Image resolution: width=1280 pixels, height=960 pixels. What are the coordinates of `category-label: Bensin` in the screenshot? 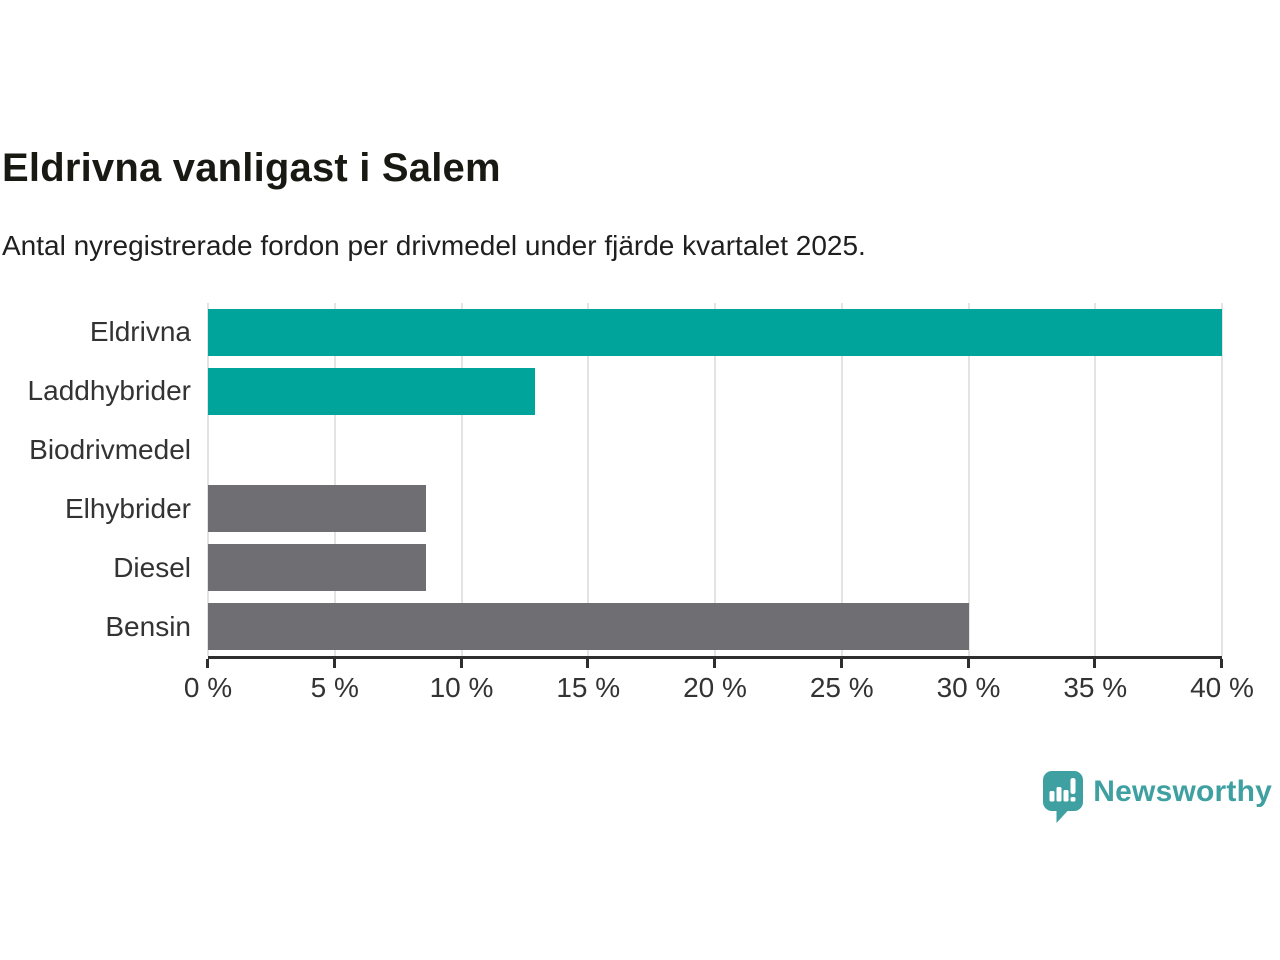 It's located at (148, 626).